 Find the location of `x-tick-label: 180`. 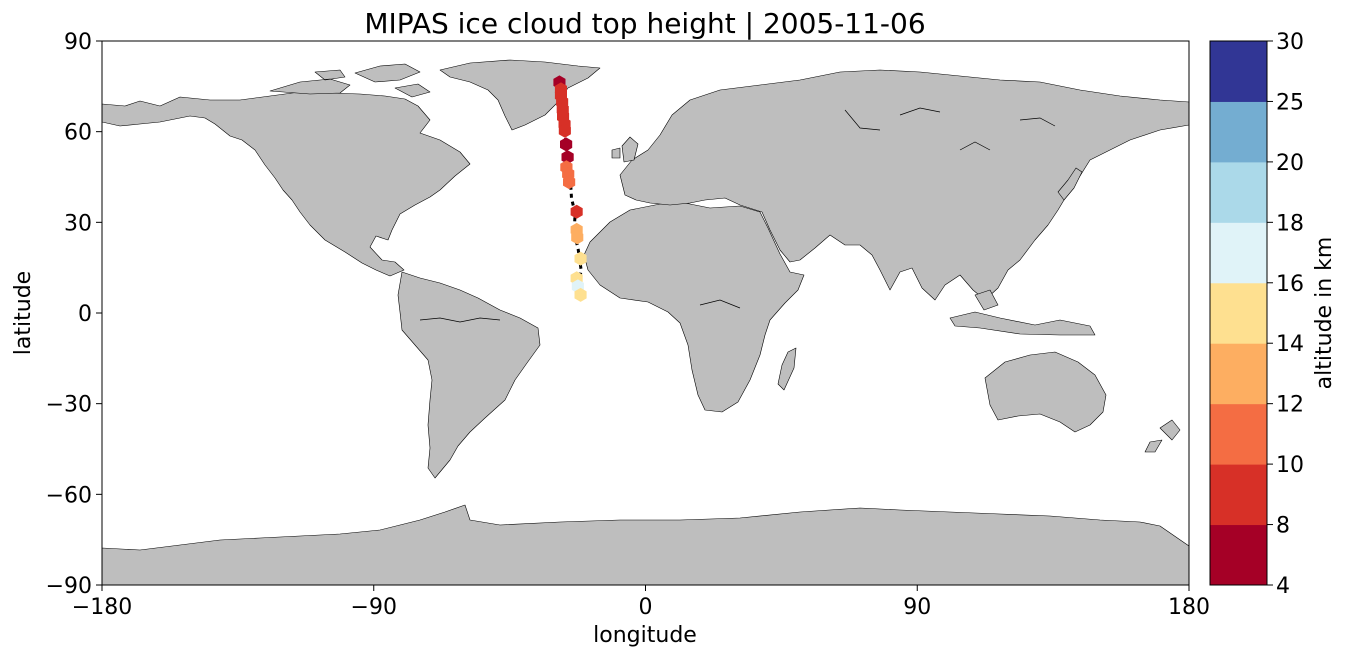

x-tick-label: 180 is located at coordinates (1189, 607).